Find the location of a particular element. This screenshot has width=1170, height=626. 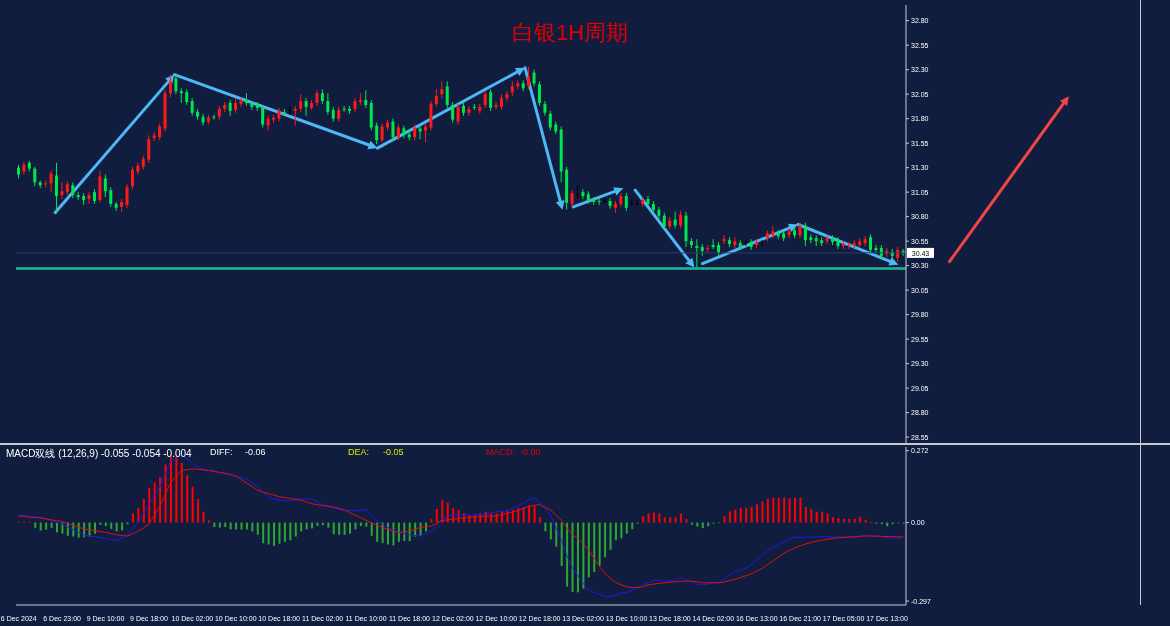

annotation: MACD双线 (12,26,9) -0.055 -0.054 -0.004 is located at coordinates (99, 454).